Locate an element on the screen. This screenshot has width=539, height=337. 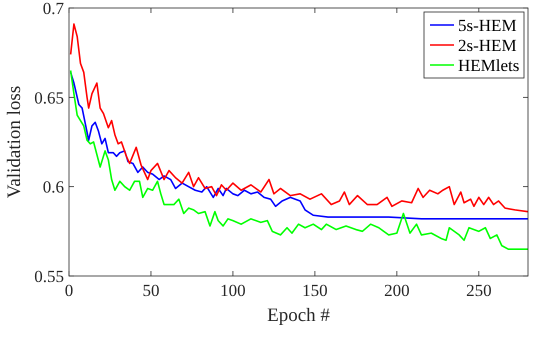
y-tick-label: 0.6 is located at coordinates (53, 187).